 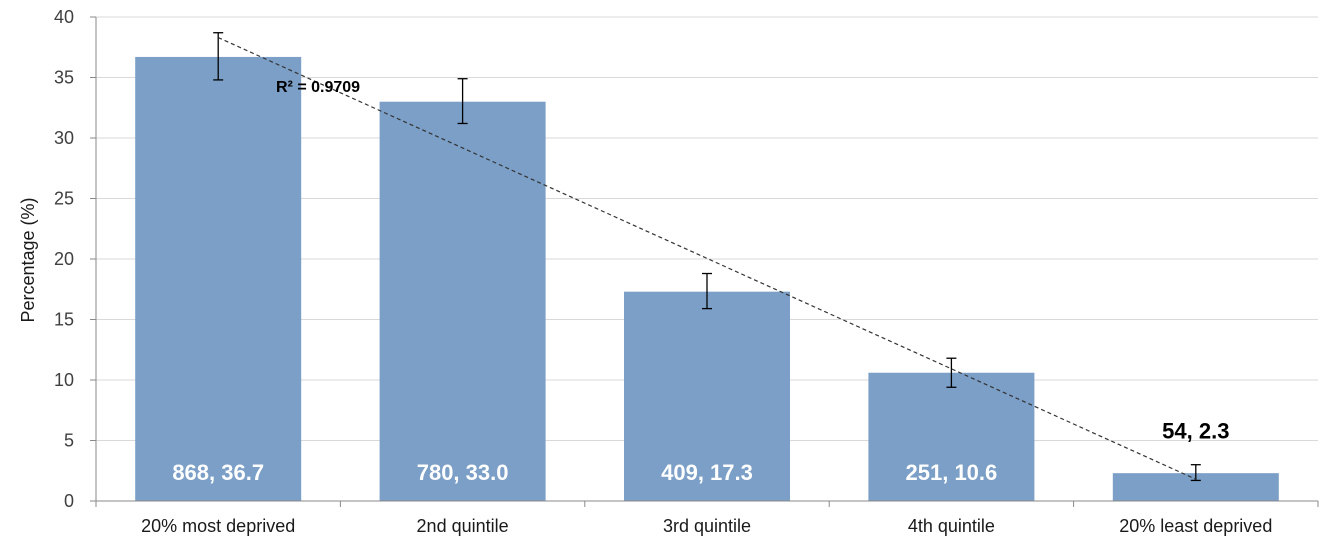 What do you see at coordinates (1195, 431) in the screenshot?
I see `data-label: 54, 2.3` at bounding box center [1195, 431].